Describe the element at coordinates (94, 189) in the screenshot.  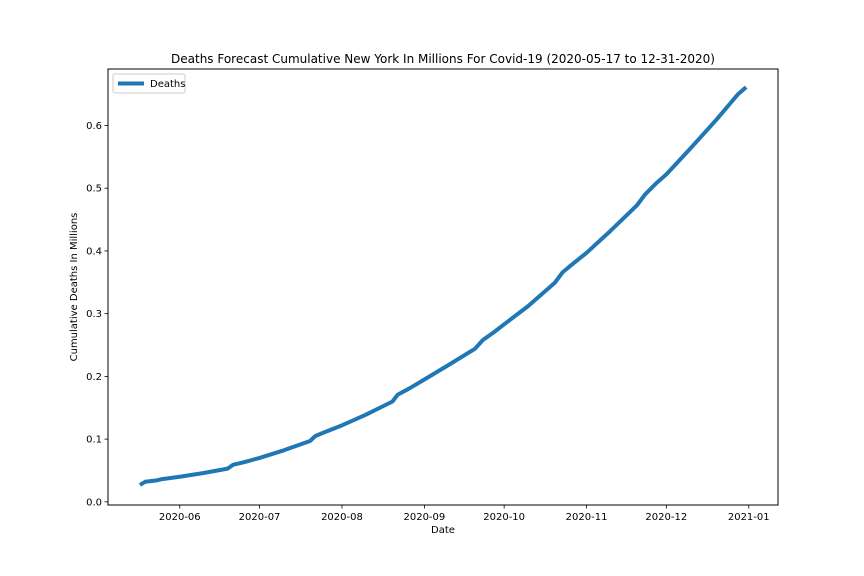
I see `y-tick-label: 0.5` at that location.